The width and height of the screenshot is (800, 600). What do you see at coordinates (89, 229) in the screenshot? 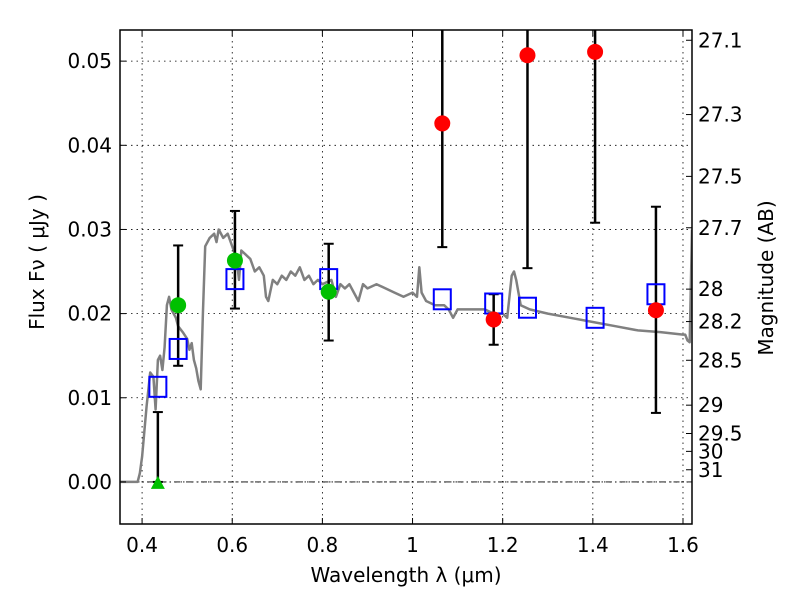
I see `y-tick-label: 0.03` at bounding box center [89, 229].